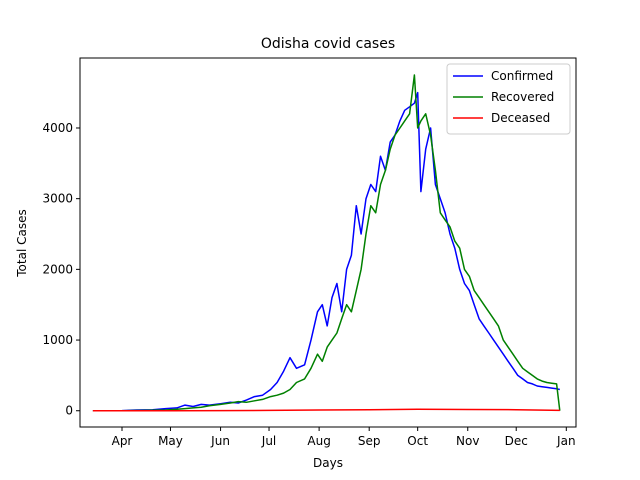  Describe the element at coordinates (122, 441) in the screenshot. I see `x-tick-label: Apr` at that location.